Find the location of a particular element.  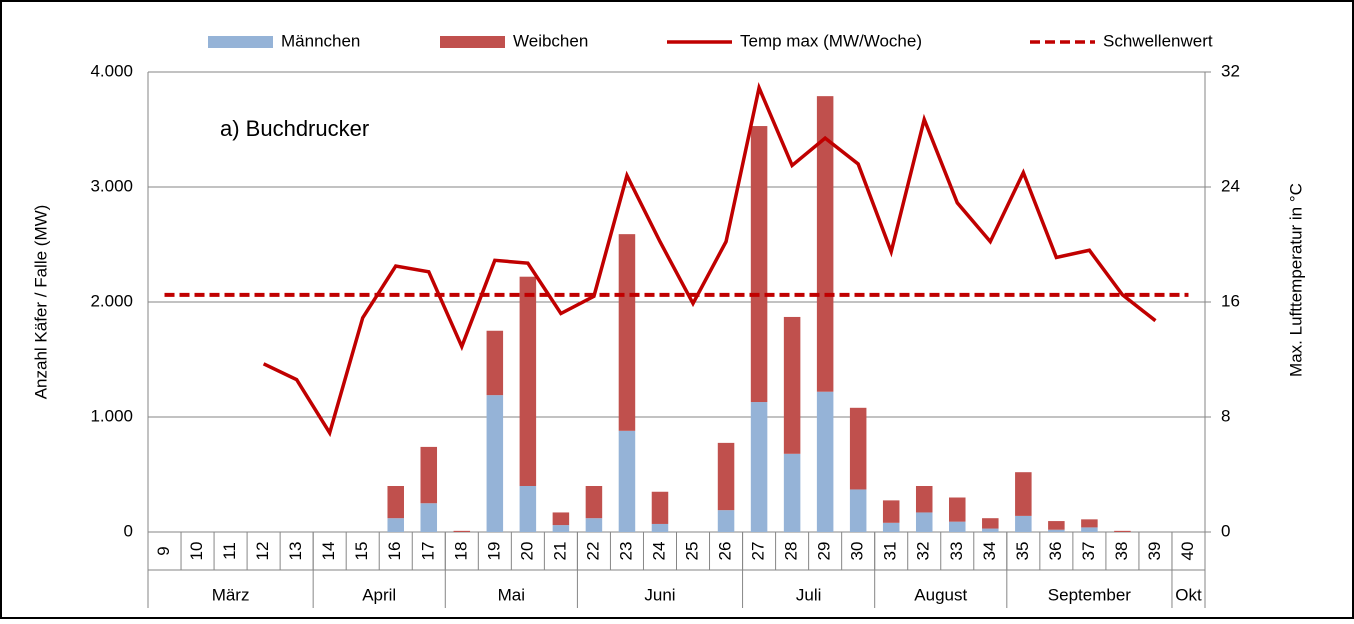

x-tick-label: 30 is located at coordinates (857, 551).